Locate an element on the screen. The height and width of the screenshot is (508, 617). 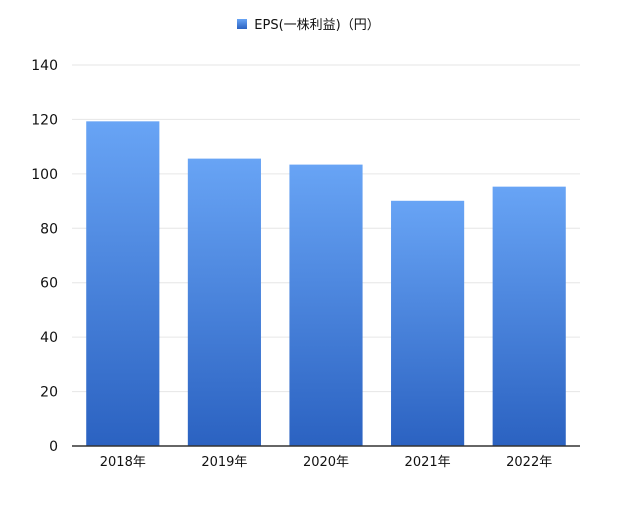
y-tick-label: 40 is located at coordinates (49, 338).